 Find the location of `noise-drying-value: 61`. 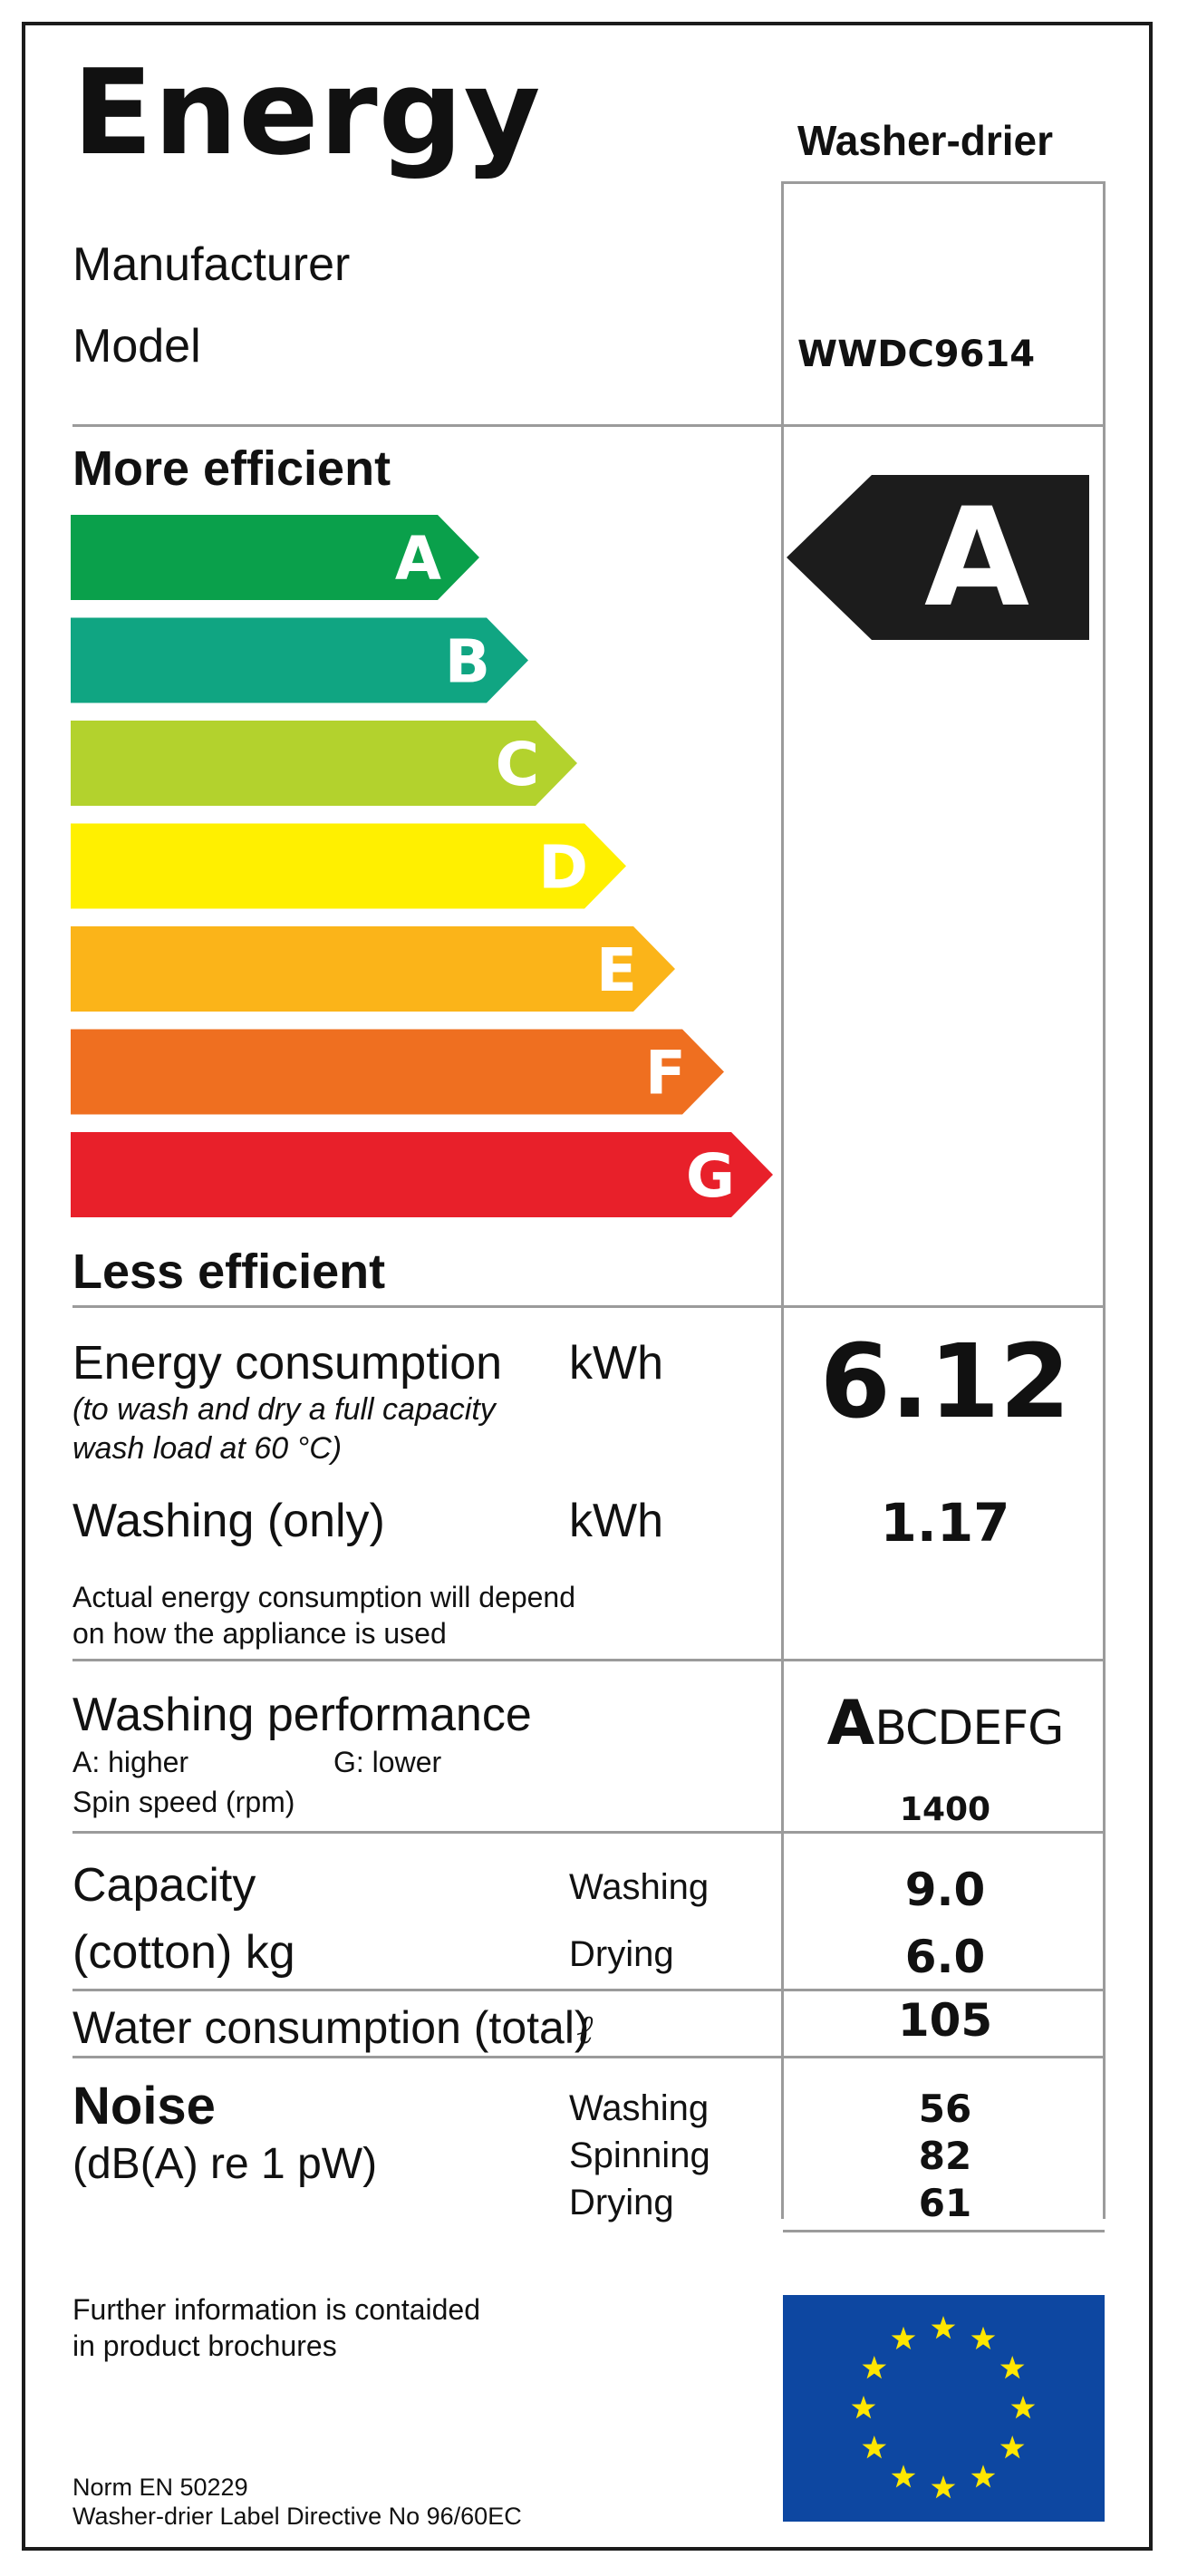

noise-drying-value: 61 is located at coordinates (945, 2203).